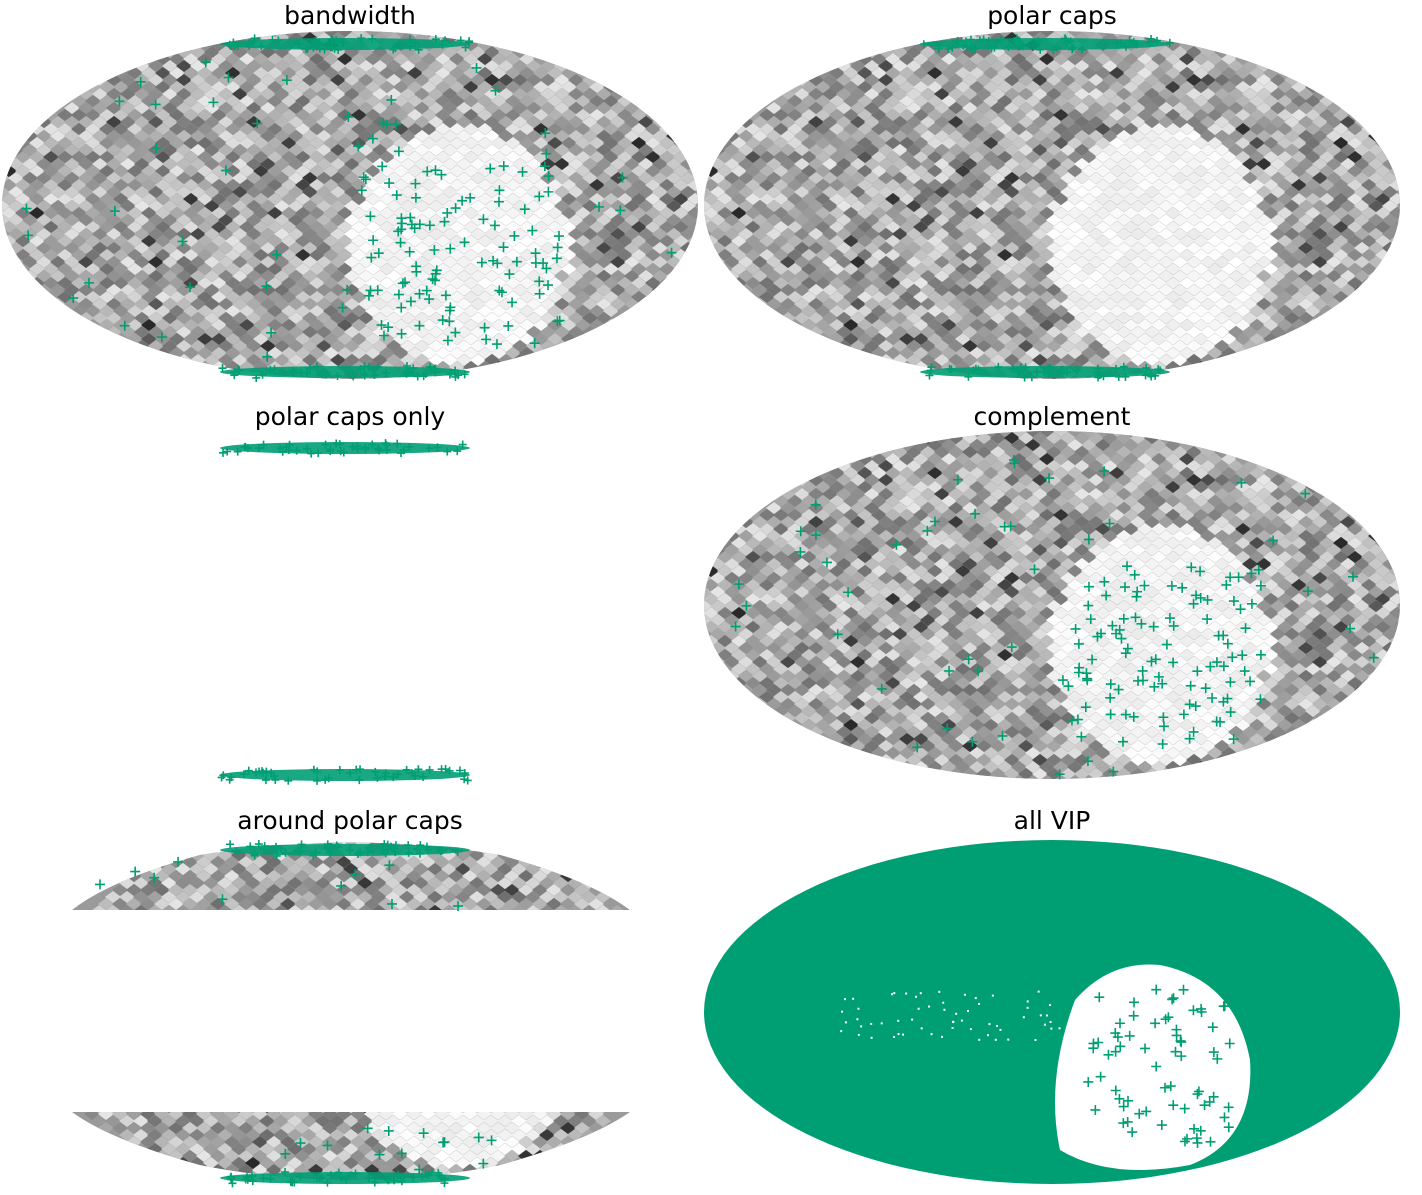 This screenshot has width=1422, height=1195. Describe the element at coordinates (279, 879) in the screenshot. I see `scatter-markers` at that location.